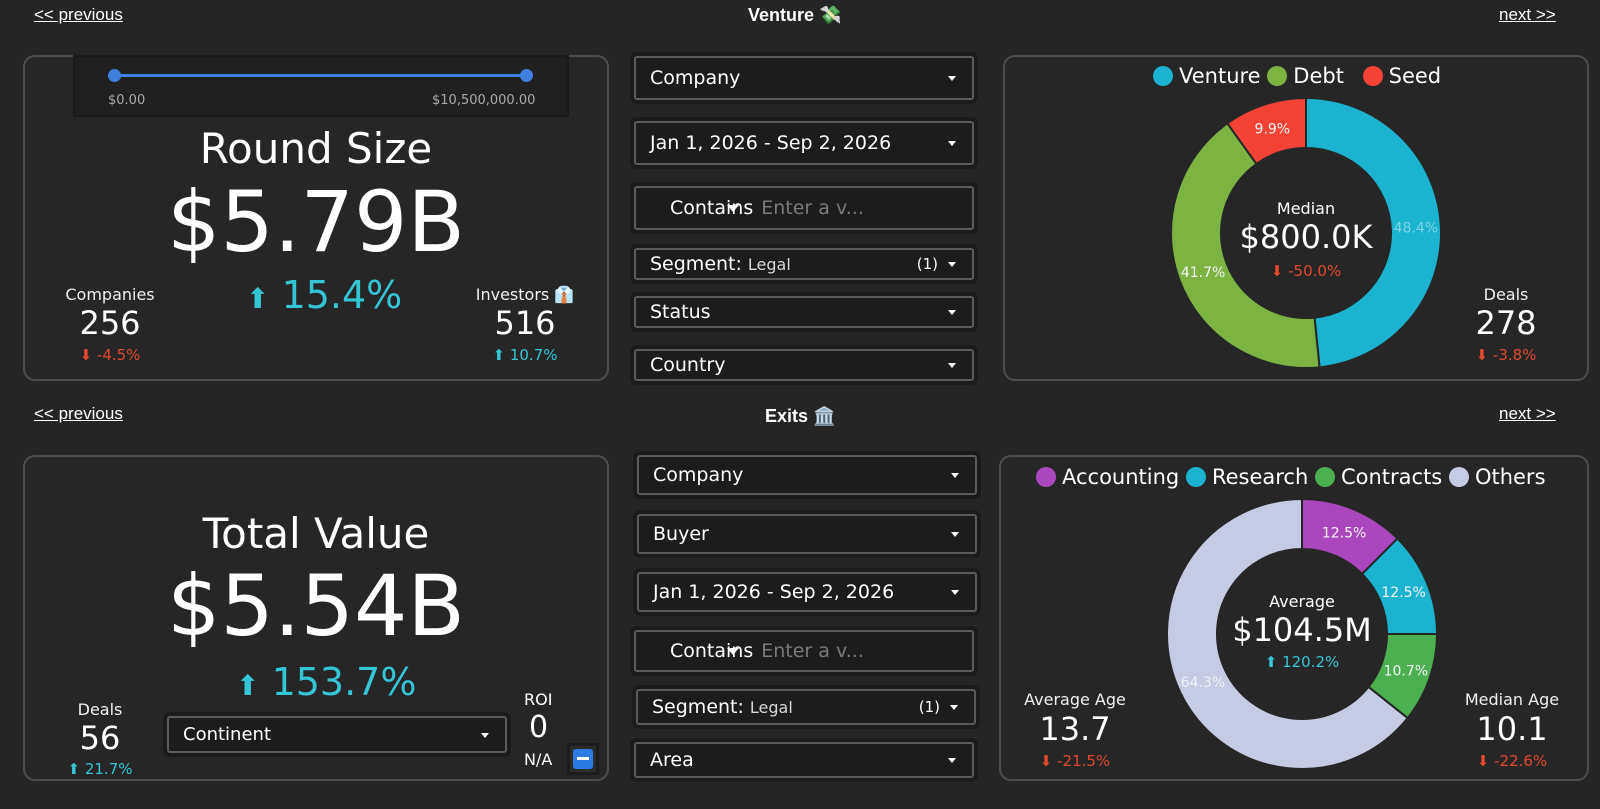  I want to click on legend-debt: Debt, so click(1318, 76).